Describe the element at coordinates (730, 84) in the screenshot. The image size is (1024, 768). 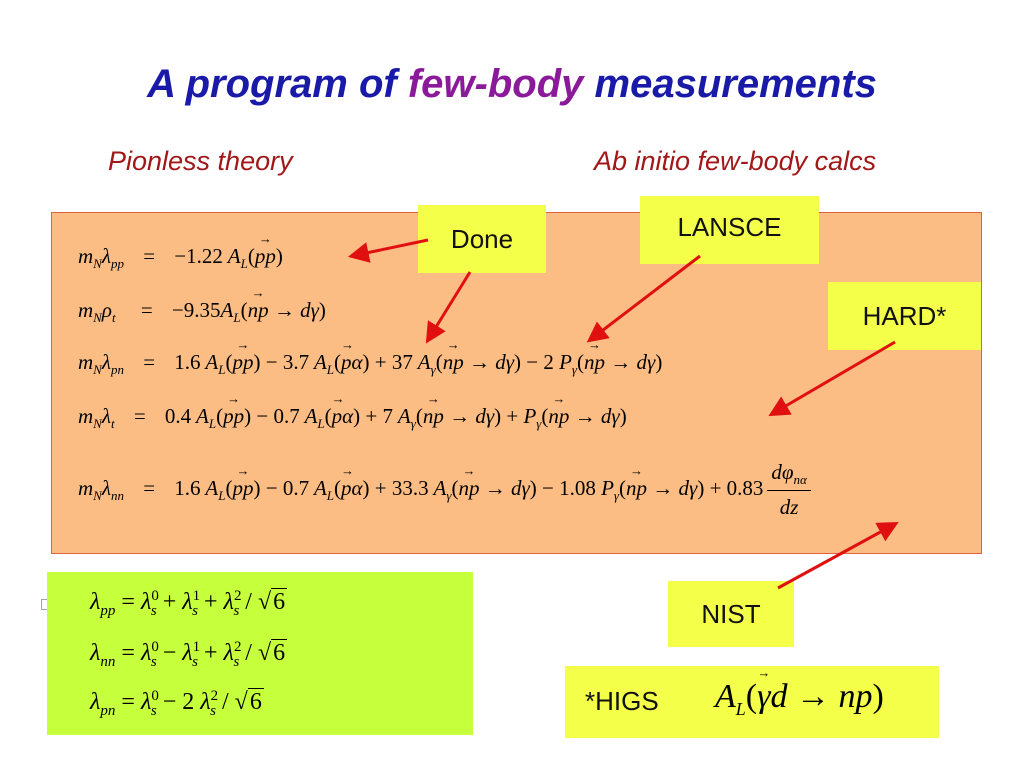
I see `title-part2: measurements` at that location.